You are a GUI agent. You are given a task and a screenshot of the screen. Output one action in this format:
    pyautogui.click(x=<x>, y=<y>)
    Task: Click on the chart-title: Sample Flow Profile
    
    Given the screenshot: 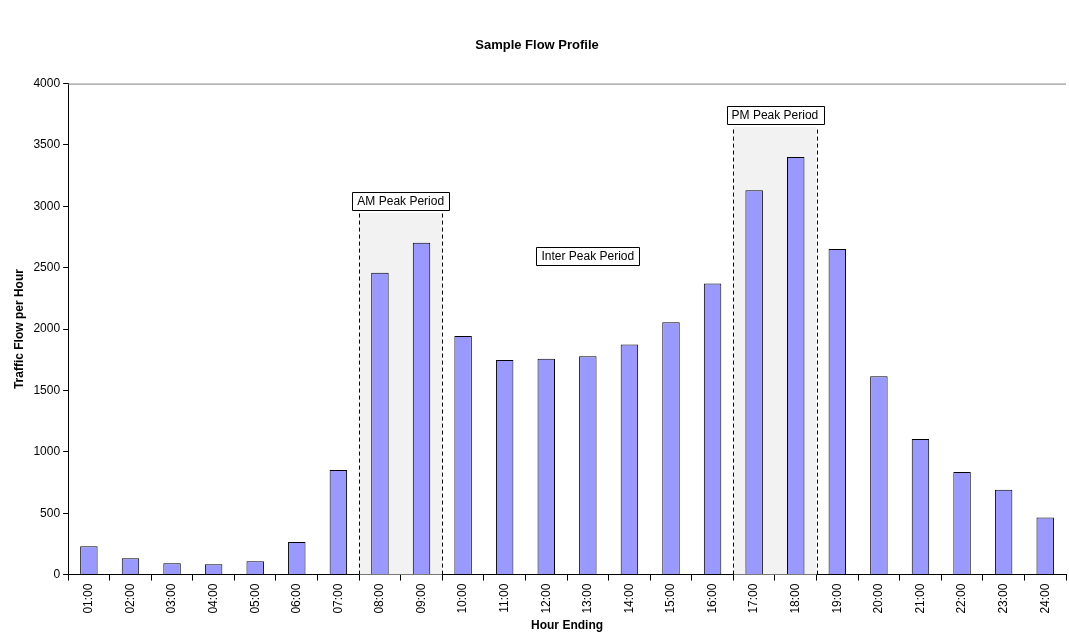 What is the action you would take?
    pyautogui.click(x=537, y=45)
    